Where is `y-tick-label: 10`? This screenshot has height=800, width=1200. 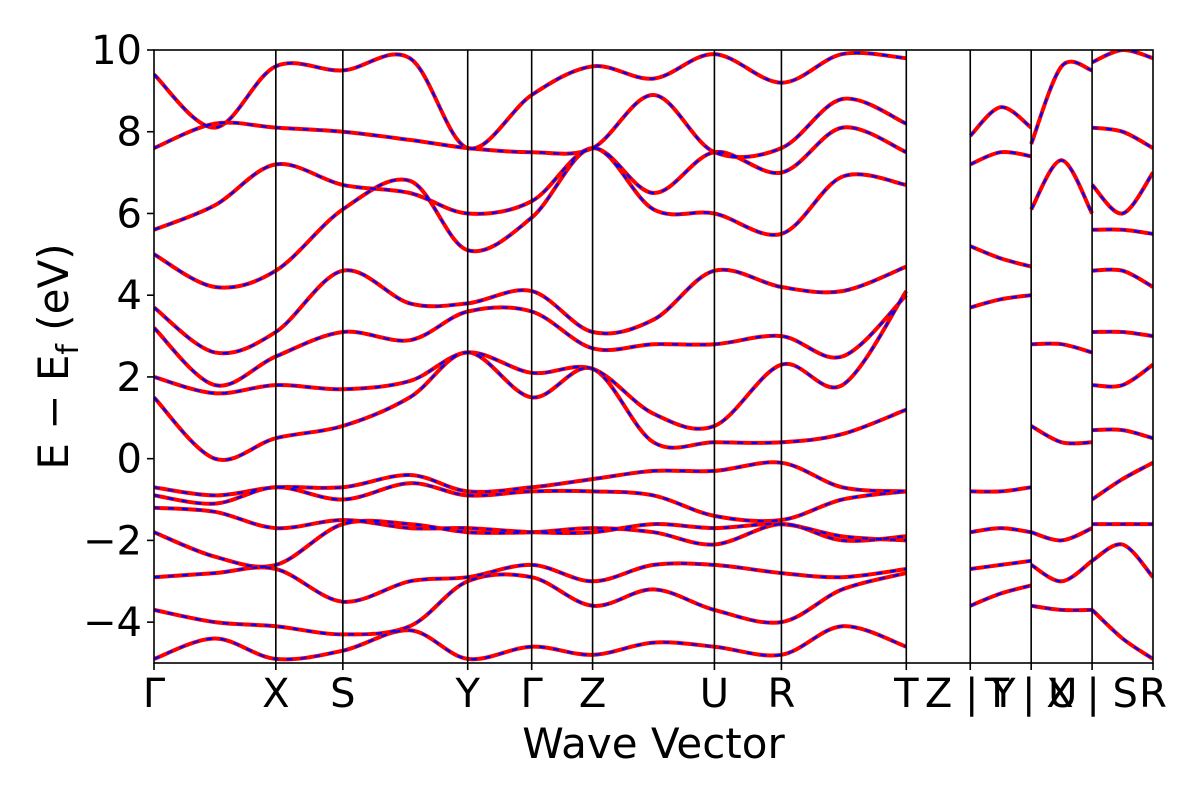 y-tick-label: 10 is located at coordinates (116, 51).